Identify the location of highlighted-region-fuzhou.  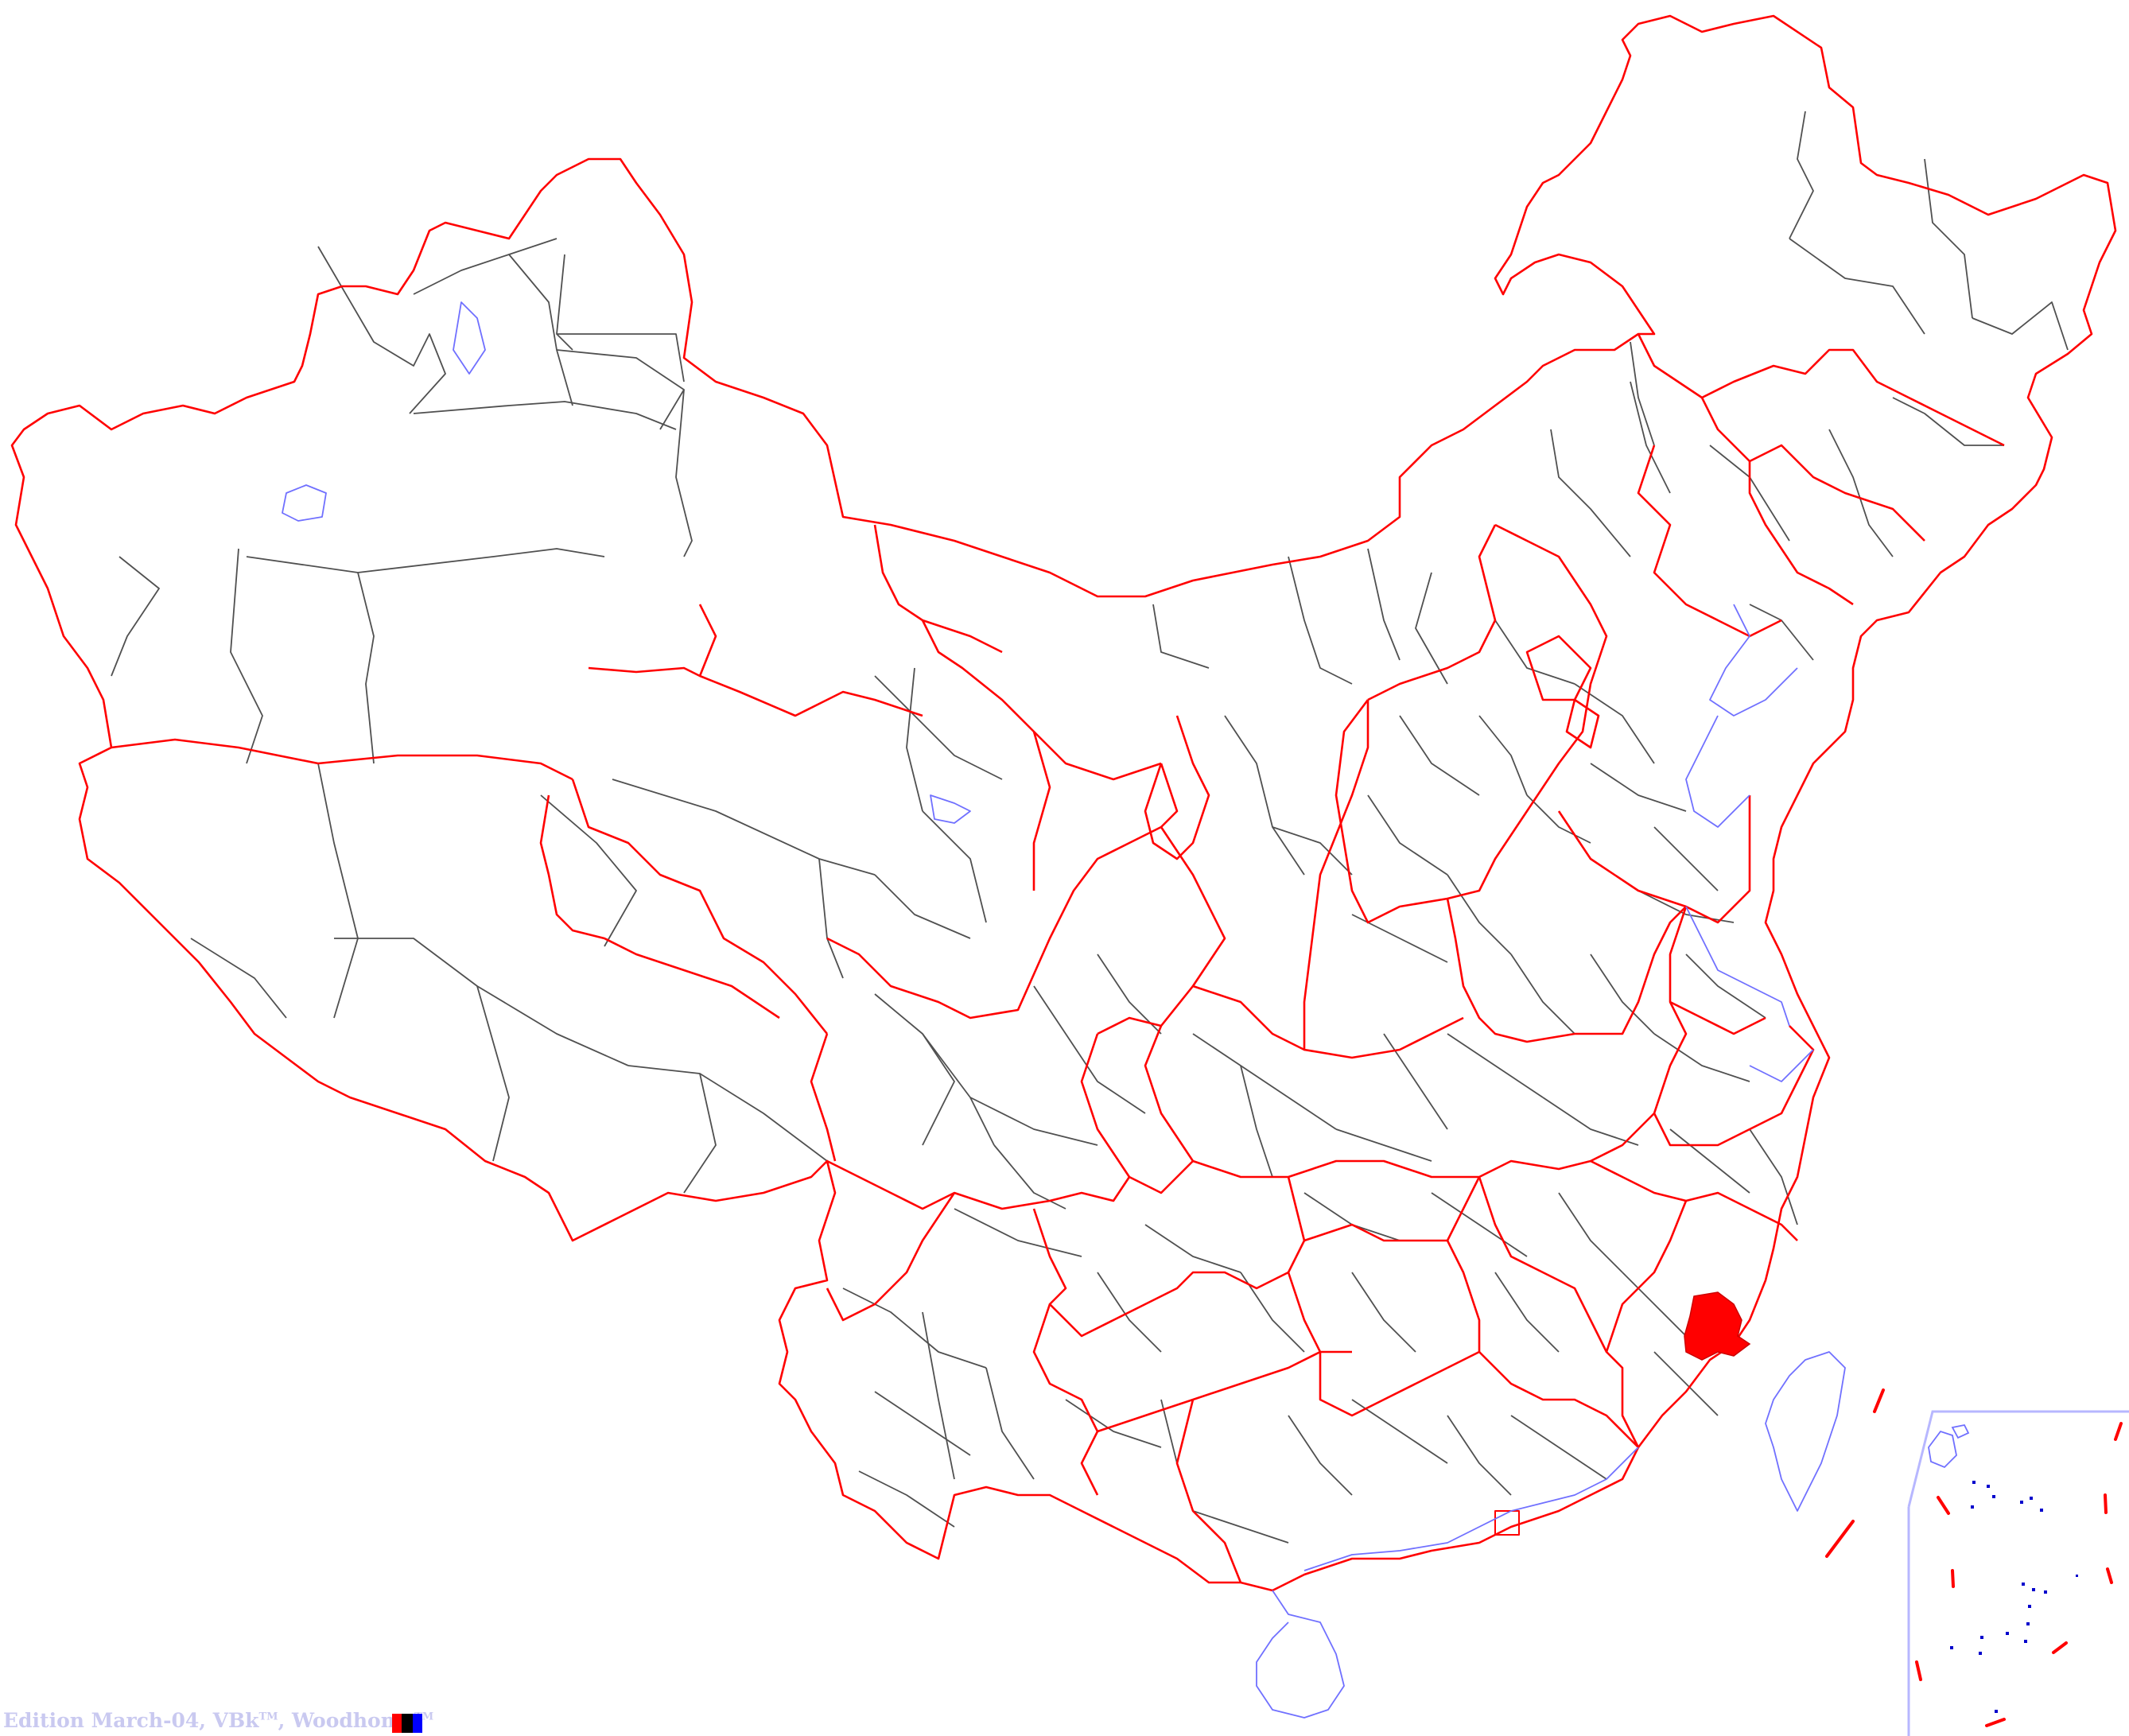
(1717, 1326).